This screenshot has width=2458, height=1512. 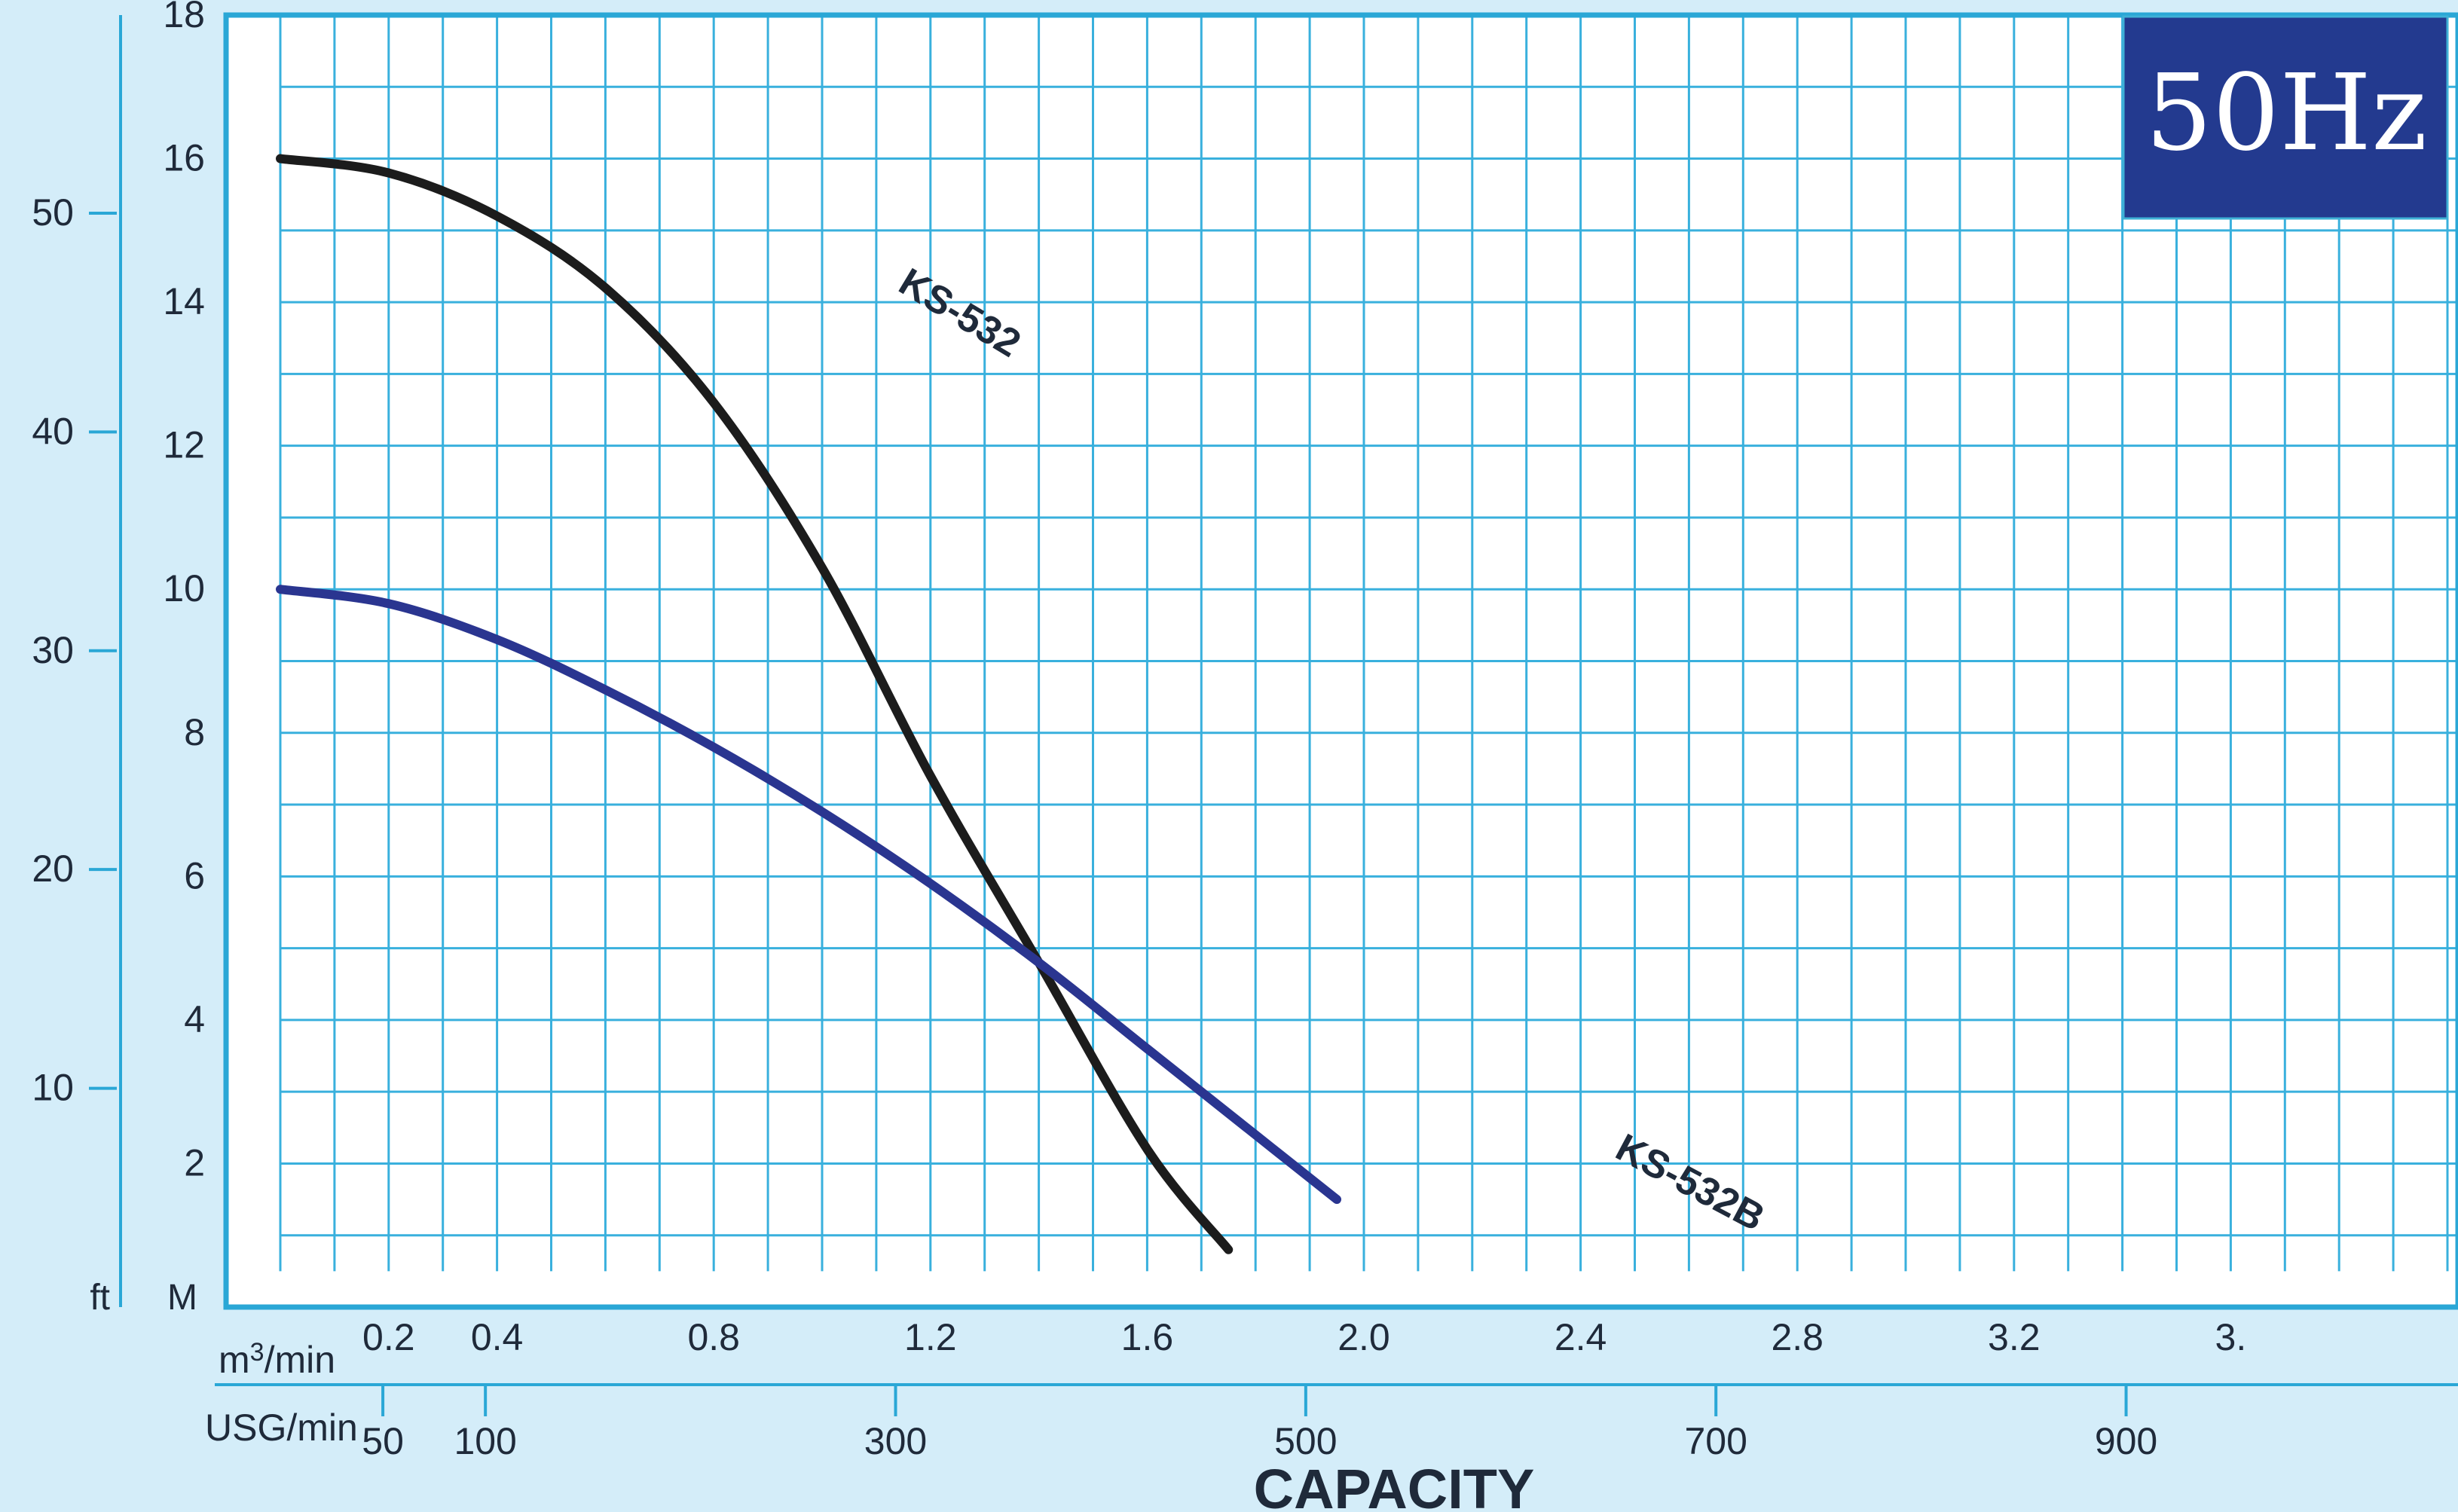 What do you see at coordinates (388, 1337) in the screenshot?
I see `x-tick-label: 0.2` at bounding box center [388, 1337].